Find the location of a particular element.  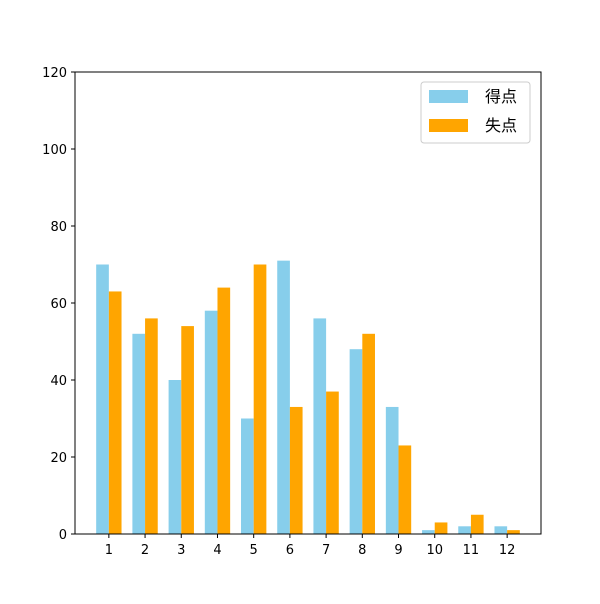

x-tick-label: 8 is located at coordinates (362, 550).